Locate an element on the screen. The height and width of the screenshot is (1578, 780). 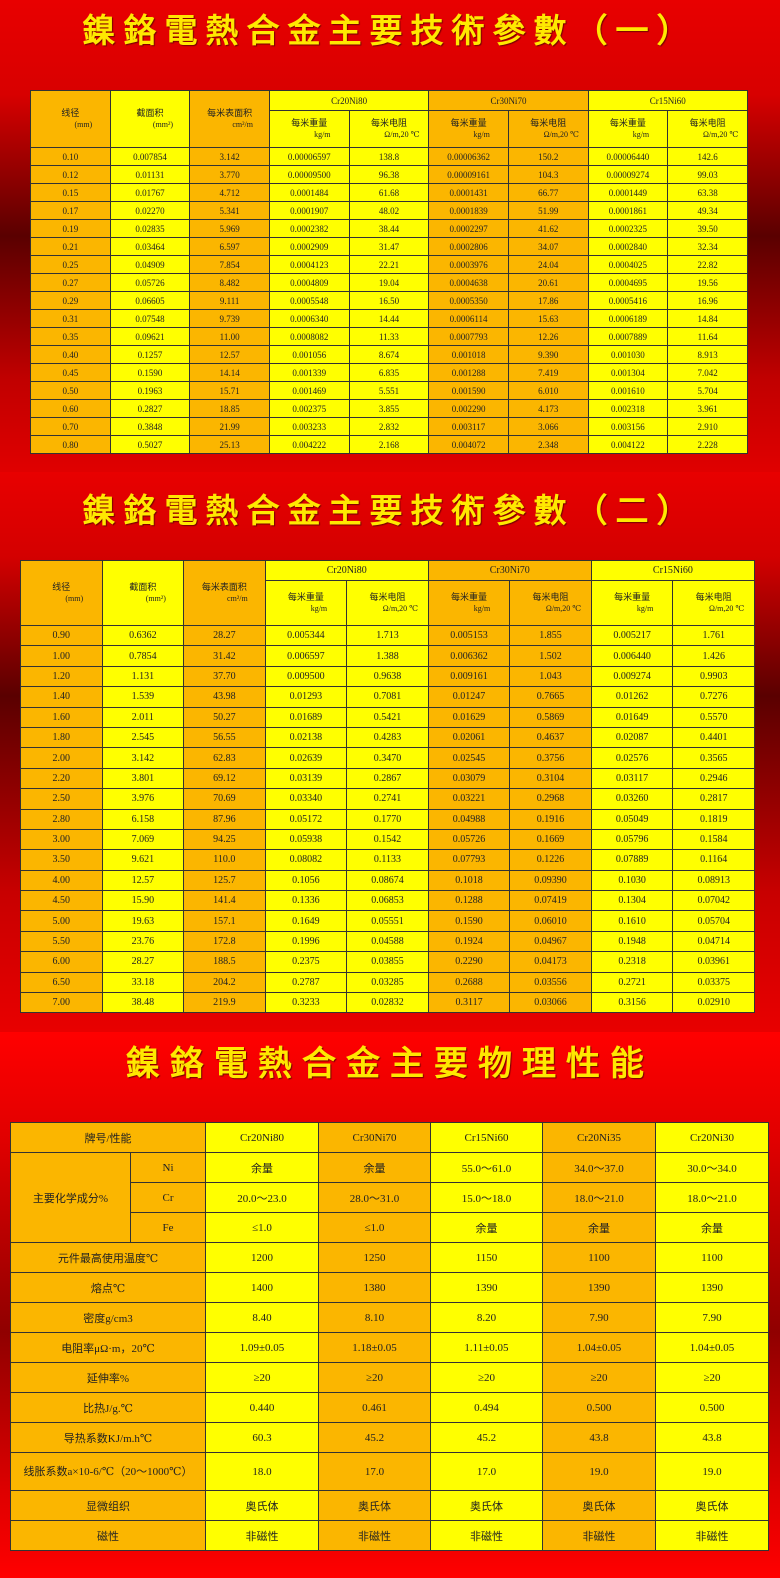
table-cell: 0.06010 is located at coordinates (550, 921).